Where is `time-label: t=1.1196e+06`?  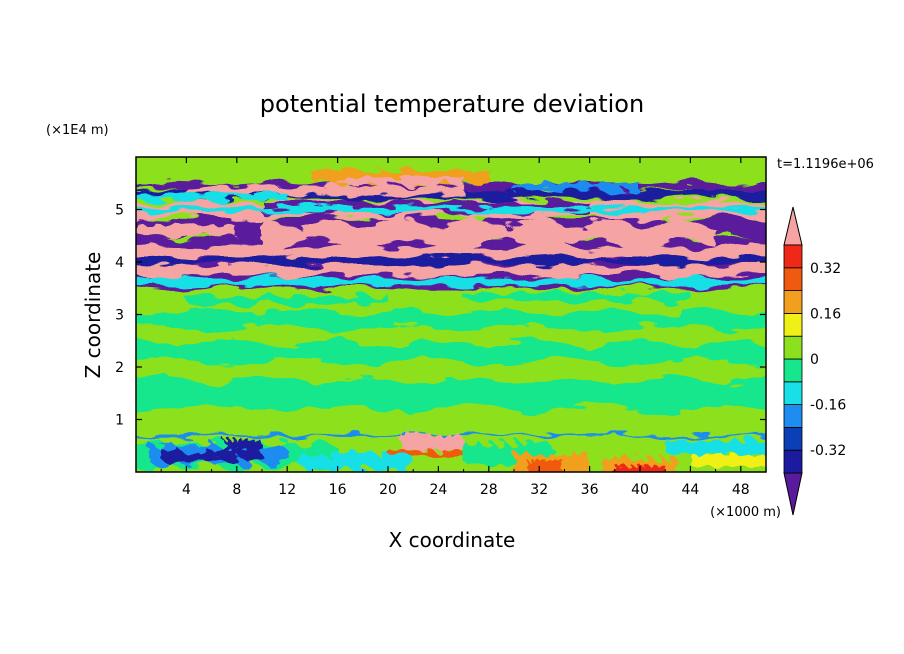 time-label: t=1.1196e+06 is located at coordinates (825, 164).